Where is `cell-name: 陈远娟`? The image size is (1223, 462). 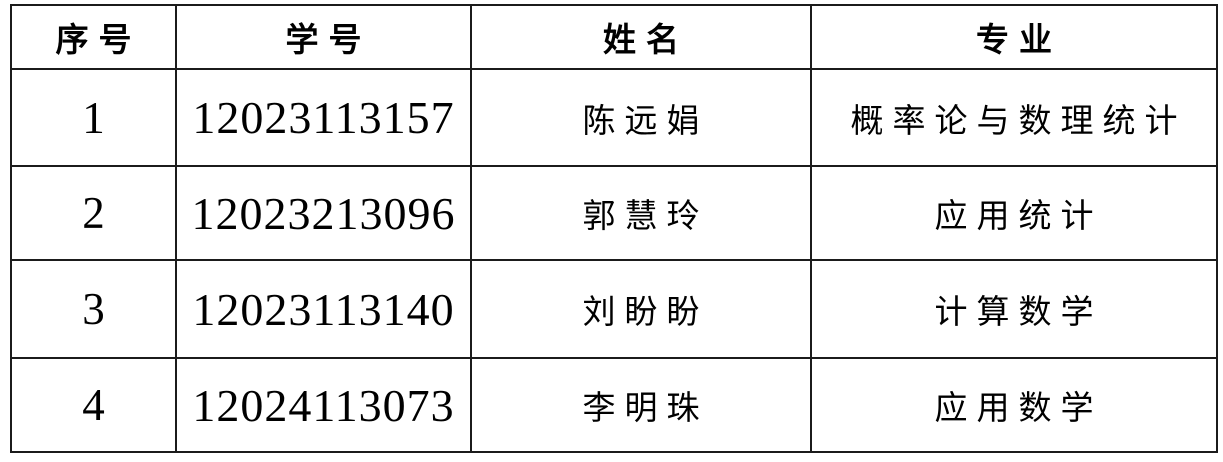 cell-name: 陈远娟 is located at coordinates (641, 117).